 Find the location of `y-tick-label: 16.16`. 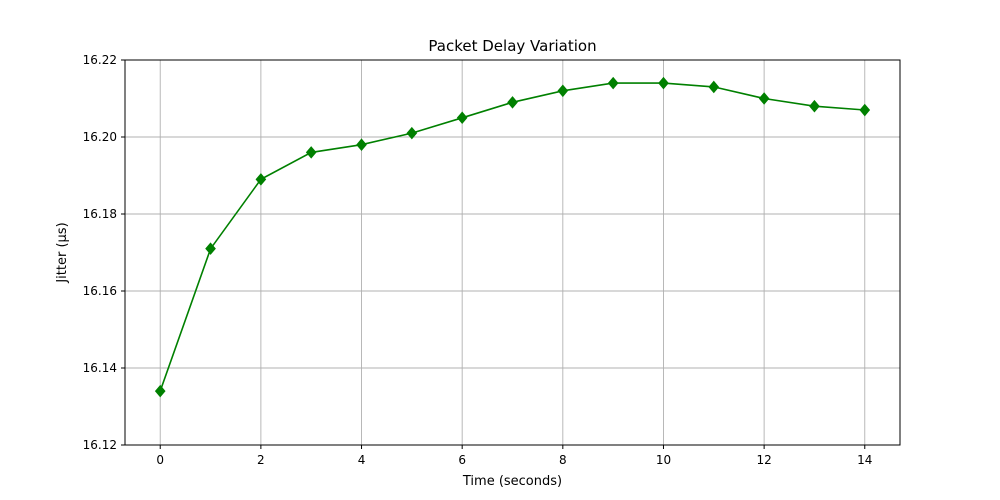

y-tick-label: 16.16 is located at coordinates (100, 291).